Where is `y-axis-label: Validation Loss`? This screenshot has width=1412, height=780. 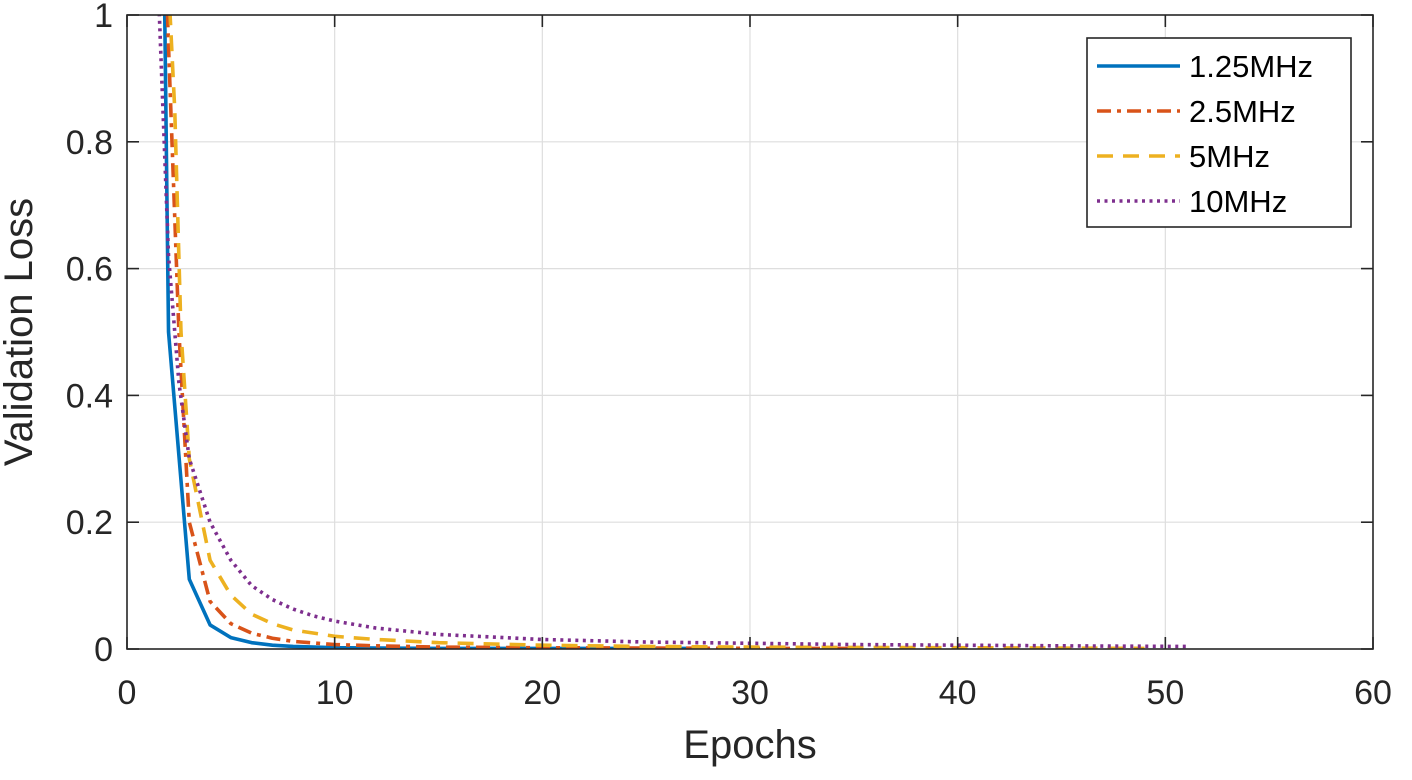
y-axis-label: Validation Loss is located at coordinates (20, 332).